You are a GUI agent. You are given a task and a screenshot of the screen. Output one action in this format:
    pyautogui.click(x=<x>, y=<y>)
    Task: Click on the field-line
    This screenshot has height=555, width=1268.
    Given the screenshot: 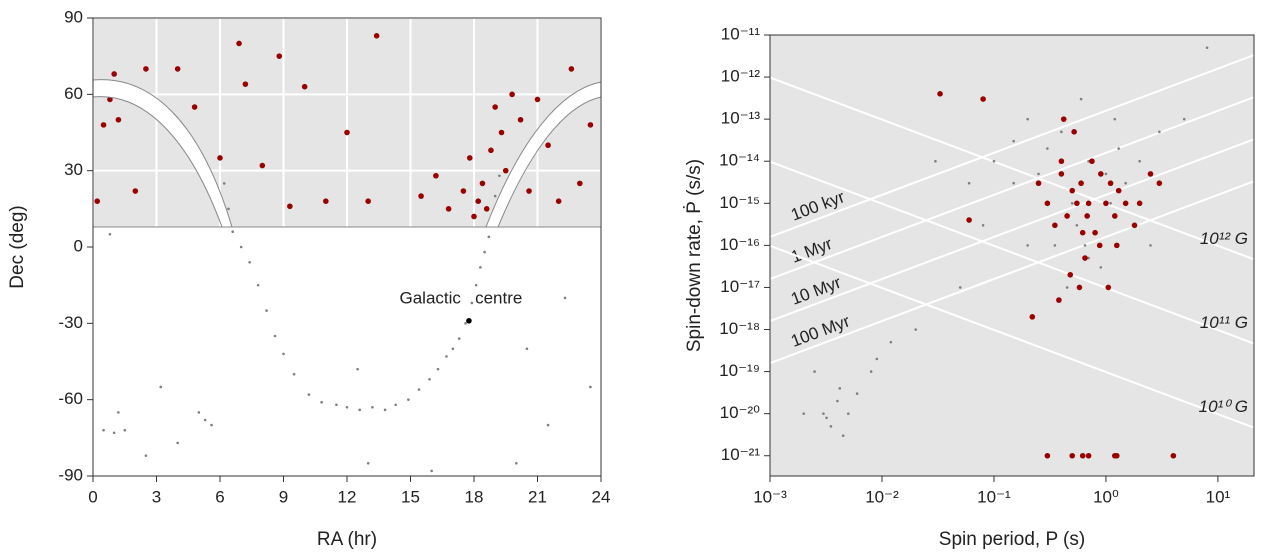 What is the action you would take?
    pyautogui.click(x=1012, y=168)
    